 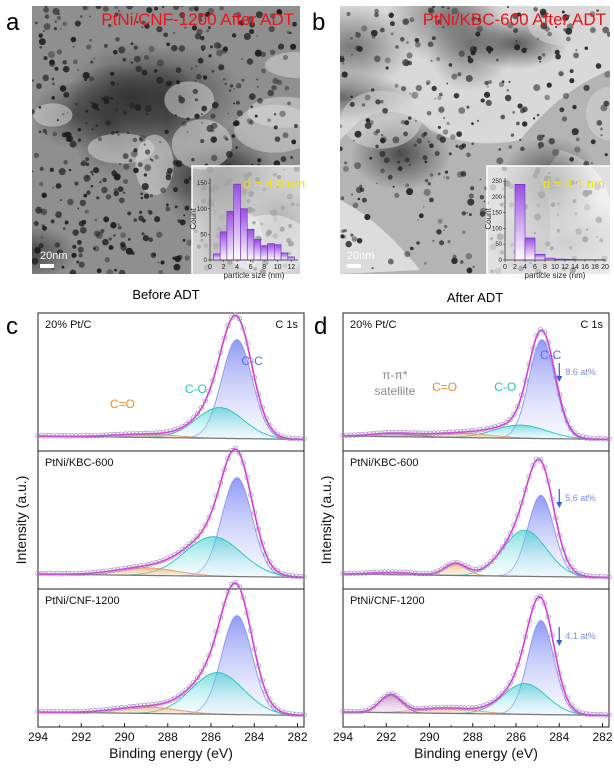 I want to click on inset-x-tick-label: 8, so click(x=545, y=267).